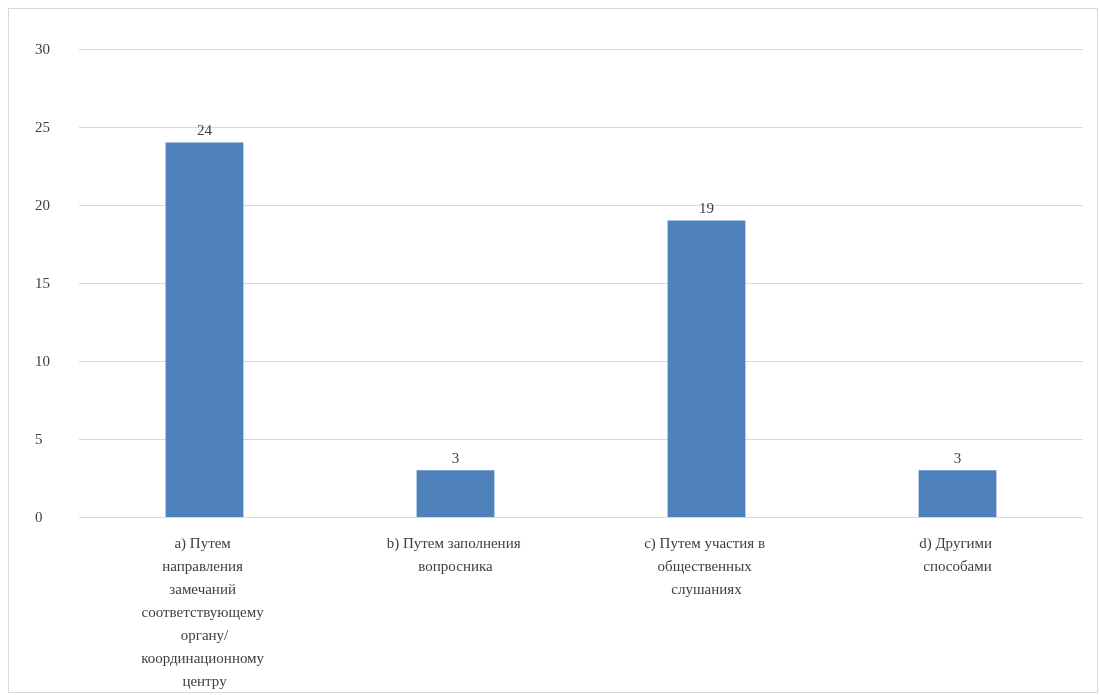 The width and height of the screenshot is (1100, 695). What do you see at coordinates (39, 517) in the screenshot?
I see `y-tick-label: 0` at bounding box center [39, 517].